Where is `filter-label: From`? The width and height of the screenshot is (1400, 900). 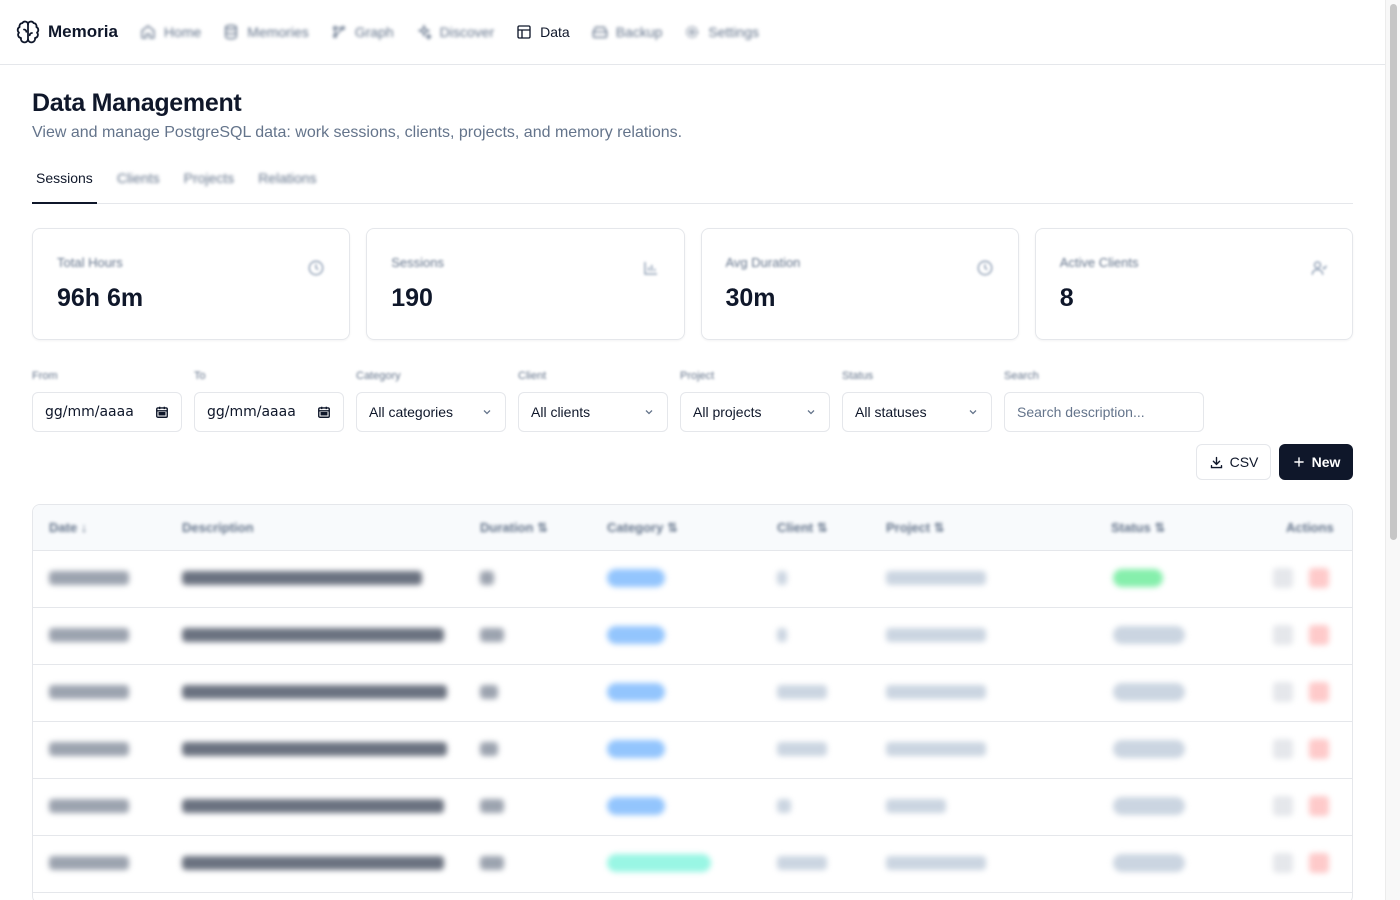
filter-label: From is located at coordinates (45, 376).